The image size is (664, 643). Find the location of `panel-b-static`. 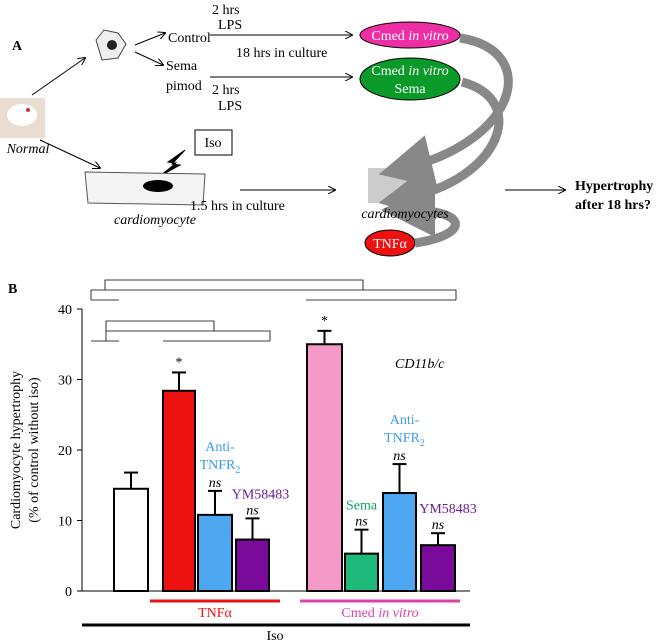

panel-b-static is located at coordinates (273, 310).